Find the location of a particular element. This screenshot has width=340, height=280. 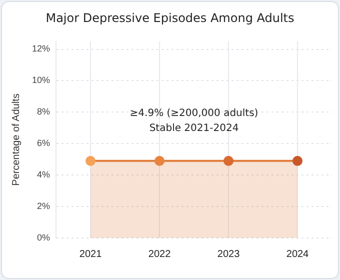

y-tick-label: 0% is located at coordinates (43, 237).